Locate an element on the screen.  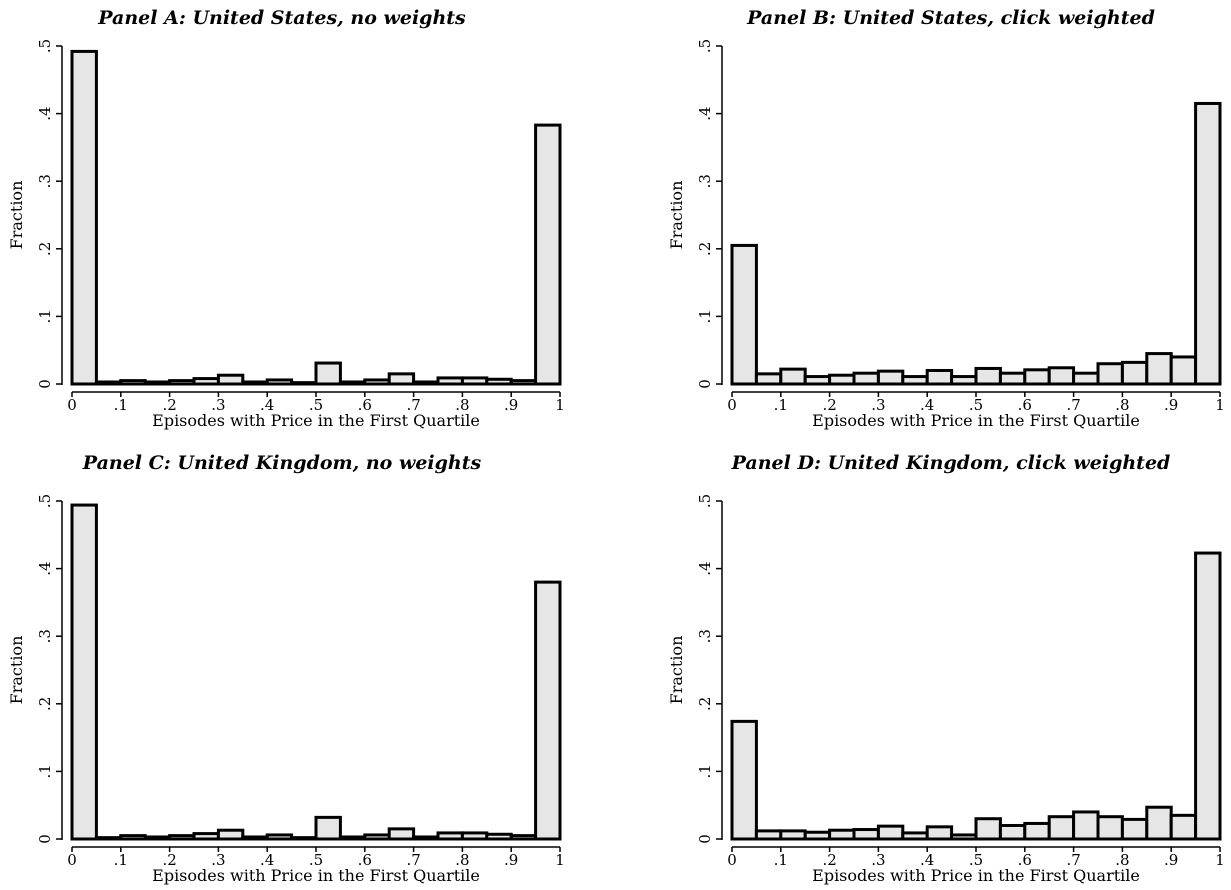
panel-title: Panel C: United Kingdom, no weights is located at coordinates (282, 463).